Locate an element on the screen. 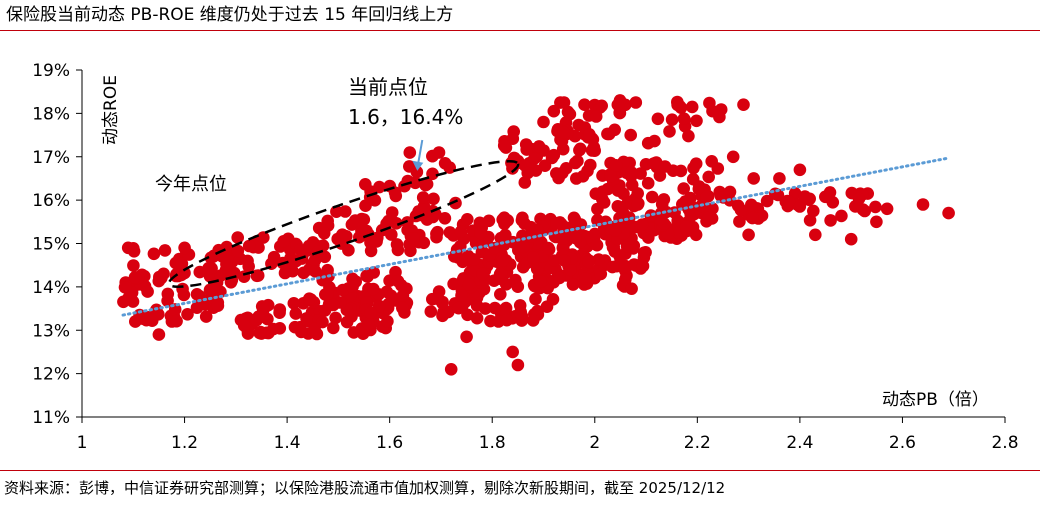 This screenshot has width=1040, height=505. chart-title: 保险股当前动态 PB-ROE 维度仍处于过去 15 年回归线上方 is located at coordinates (230, 15).